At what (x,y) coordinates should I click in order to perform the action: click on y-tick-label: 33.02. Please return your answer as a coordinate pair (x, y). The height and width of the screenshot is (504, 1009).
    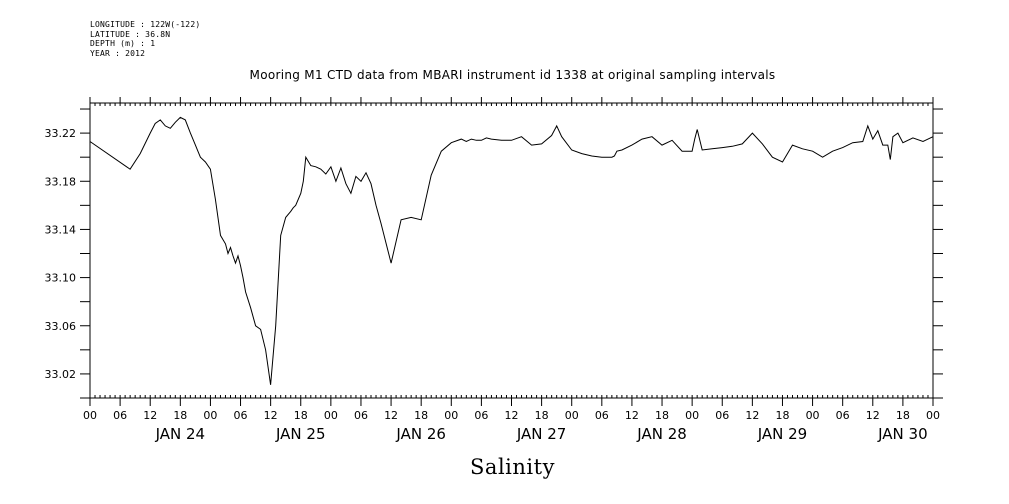
    Looking at the image, I should click on (61, 374).